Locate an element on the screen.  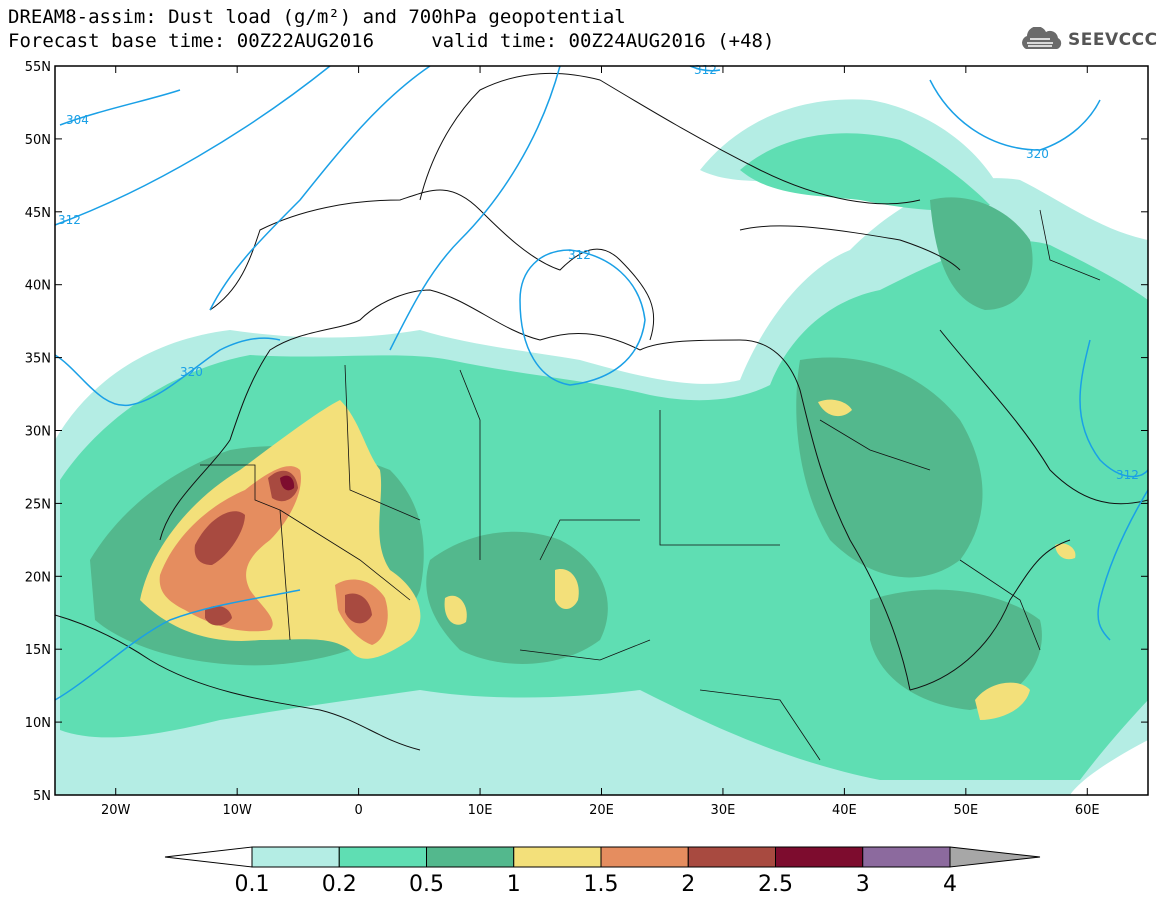
colorbar is located at coordinates (602, 857).